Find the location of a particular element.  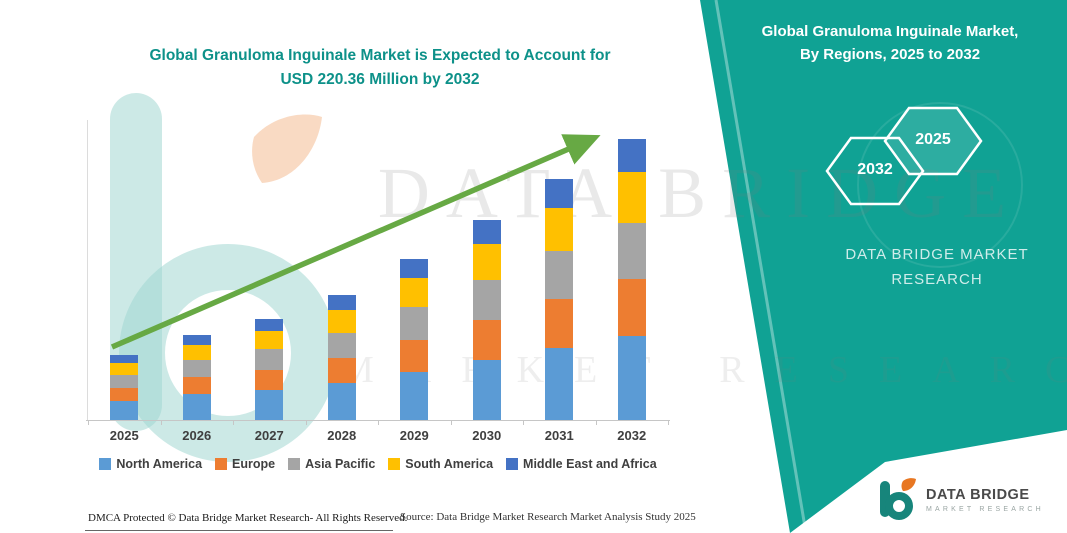

legend-swatch-south-america is located at coordinates (394, 464).